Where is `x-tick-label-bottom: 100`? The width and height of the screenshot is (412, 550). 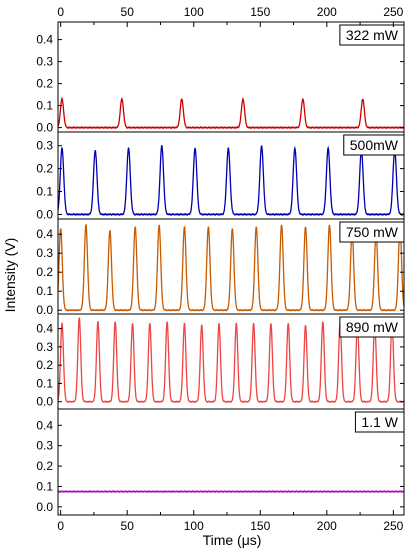 x-tick-label-bottom: 100 is located at coordinates (194, 526).